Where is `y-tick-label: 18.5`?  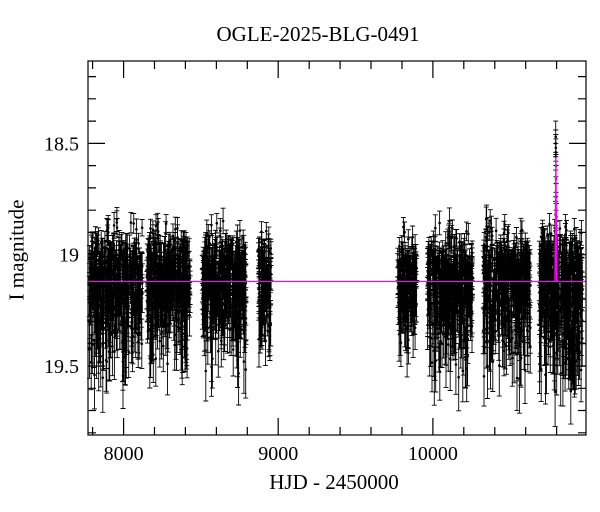
y-tick-label: 18.5 is located at coordinates (61, 144).